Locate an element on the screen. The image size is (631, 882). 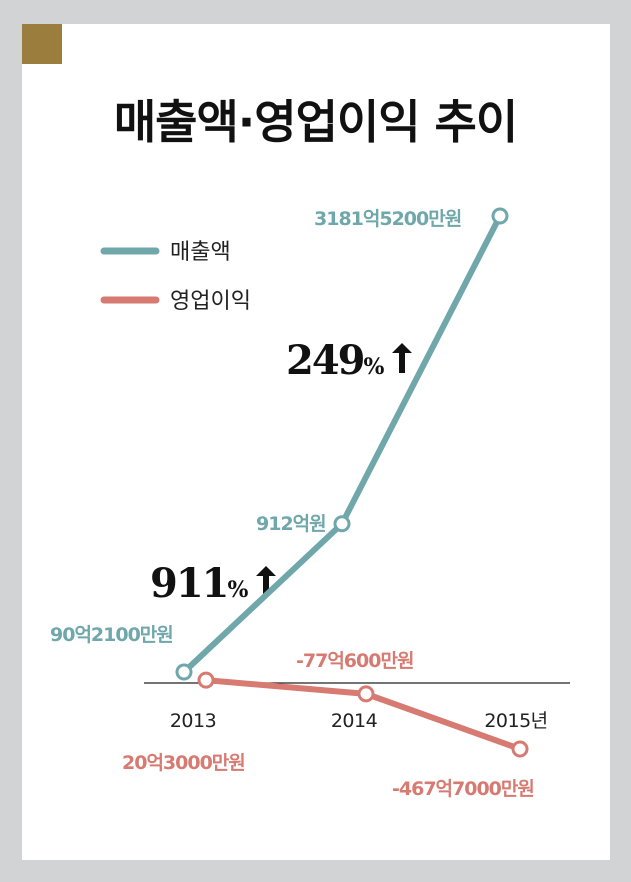
data-label-revenue: 912억원 is located at coordinates (291, 524).